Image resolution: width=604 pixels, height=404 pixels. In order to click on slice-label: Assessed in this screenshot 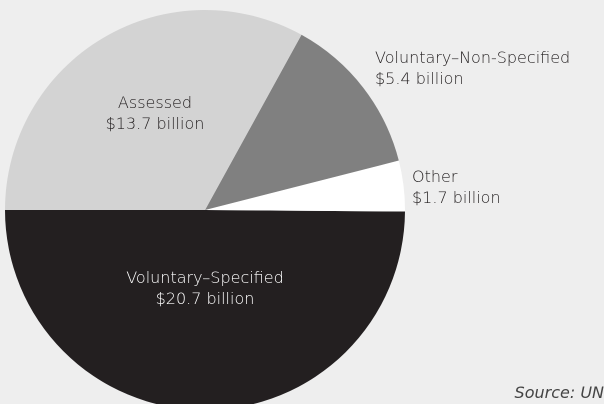, I will do `click(155, 102)`.